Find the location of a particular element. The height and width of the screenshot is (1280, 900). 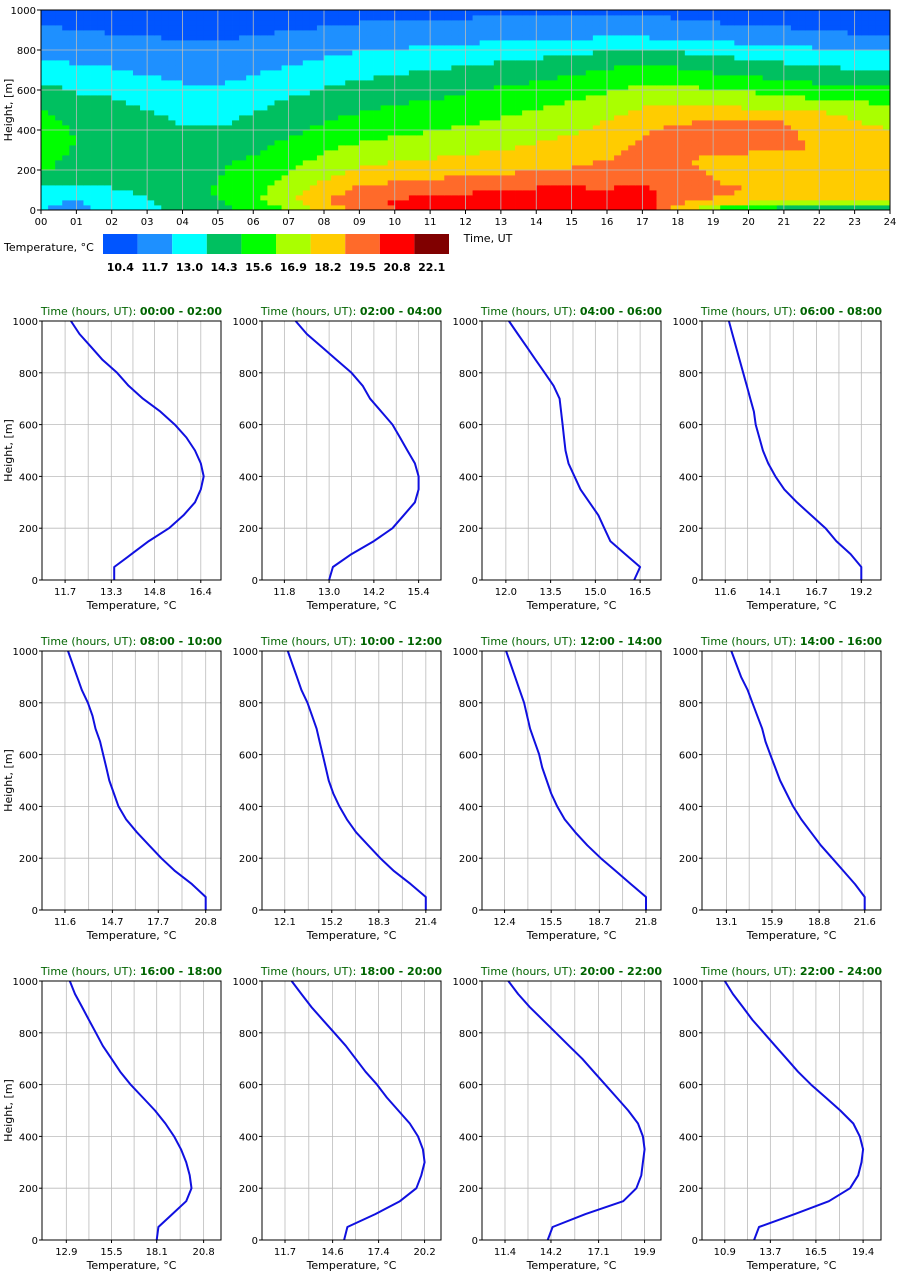

heatmap-xtick-label: 05 is located at coordinates (218, 222).